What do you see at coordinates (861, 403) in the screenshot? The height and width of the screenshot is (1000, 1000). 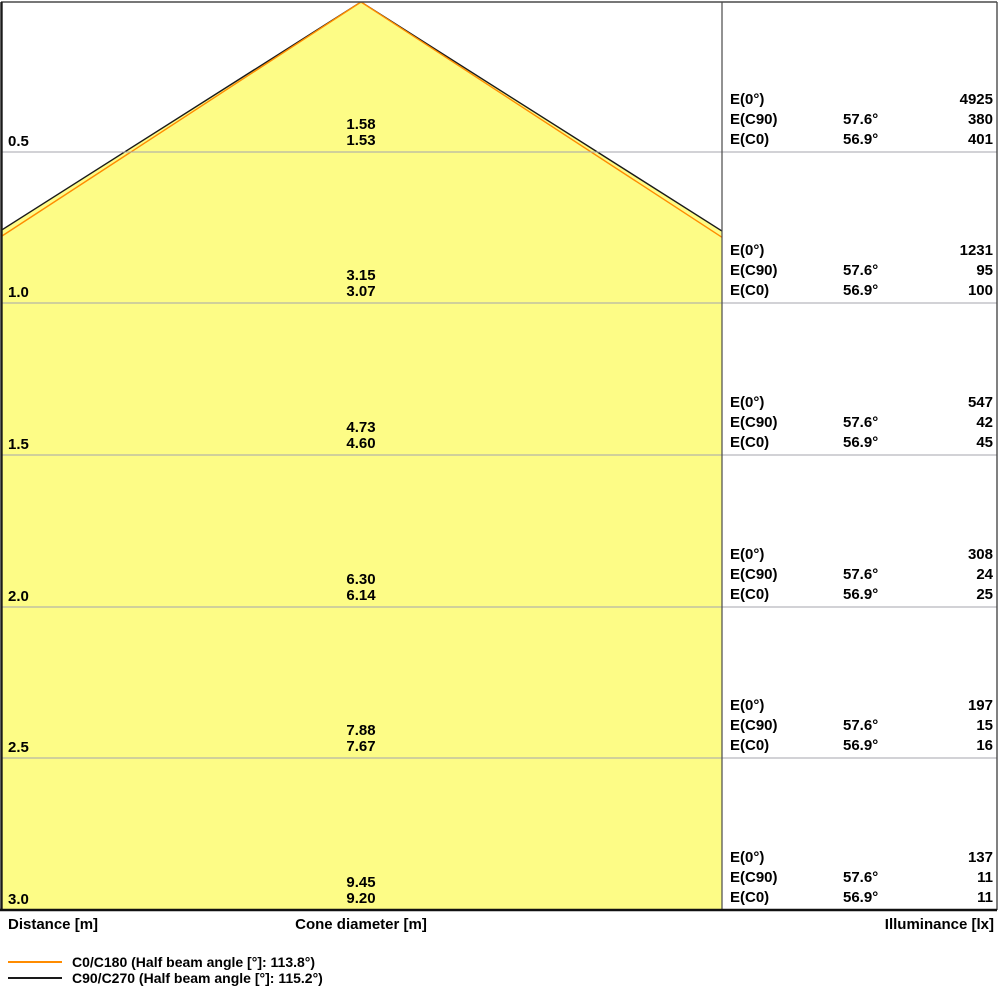 I see `illuminance-row-e0: E(0°) 547` at bounding box center [861, 403].